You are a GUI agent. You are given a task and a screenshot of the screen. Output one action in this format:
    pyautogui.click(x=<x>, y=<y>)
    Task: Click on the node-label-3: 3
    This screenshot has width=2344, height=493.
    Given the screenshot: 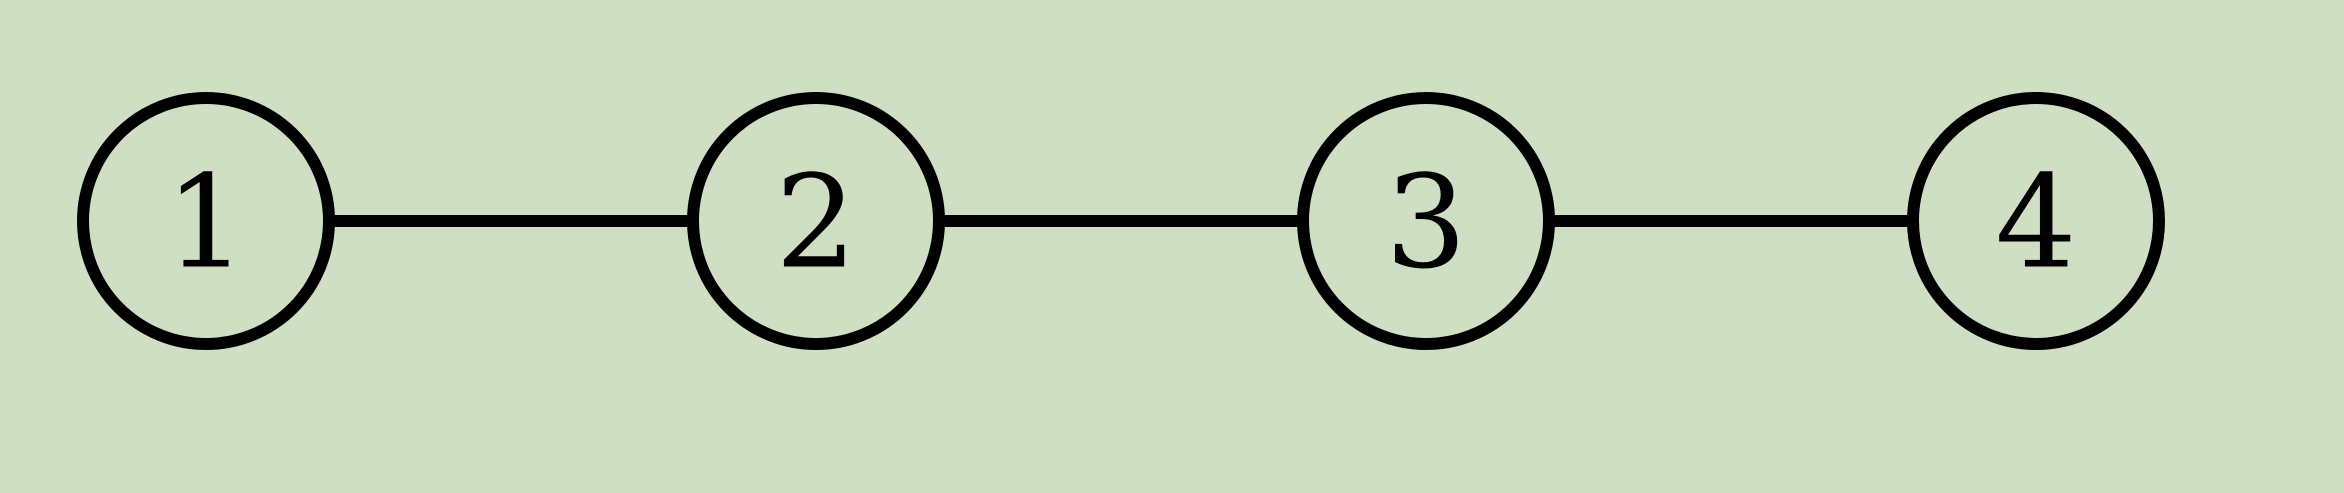 What is the action you would take?
    pyautogui.click(x=1425, y=223)
    